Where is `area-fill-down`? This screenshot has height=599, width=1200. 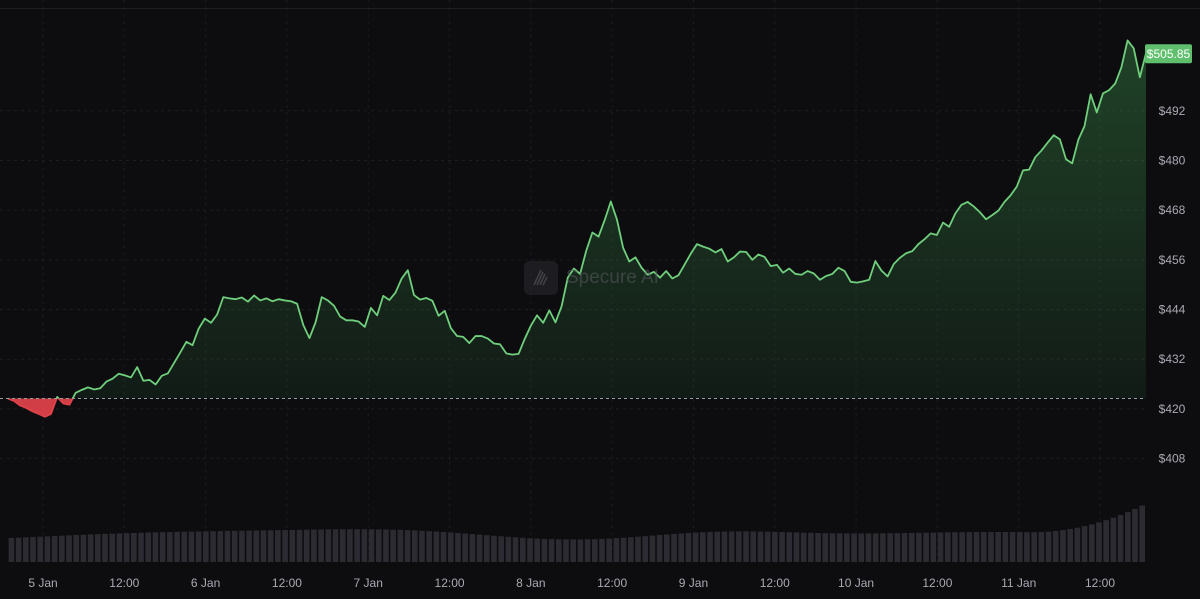 area-fill-down is located at coordinates (40, 407).